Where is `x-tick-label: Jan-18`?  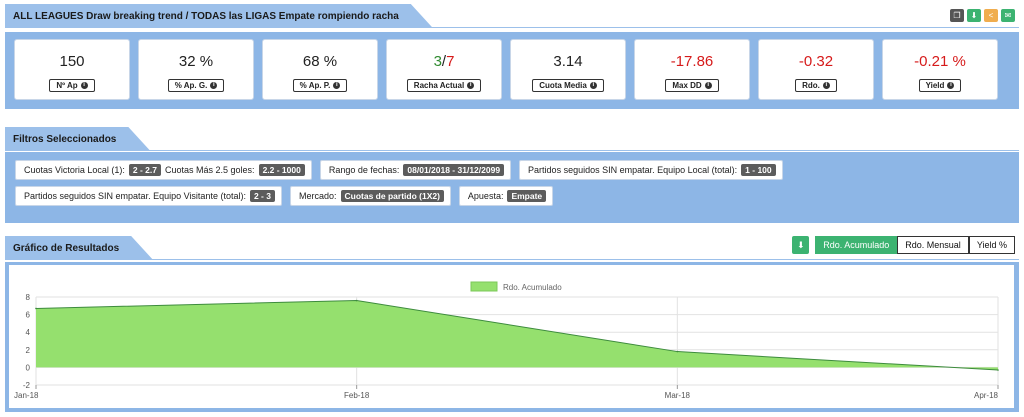 x-tick-label: Jan-18 is located at coordinates (26, 395).